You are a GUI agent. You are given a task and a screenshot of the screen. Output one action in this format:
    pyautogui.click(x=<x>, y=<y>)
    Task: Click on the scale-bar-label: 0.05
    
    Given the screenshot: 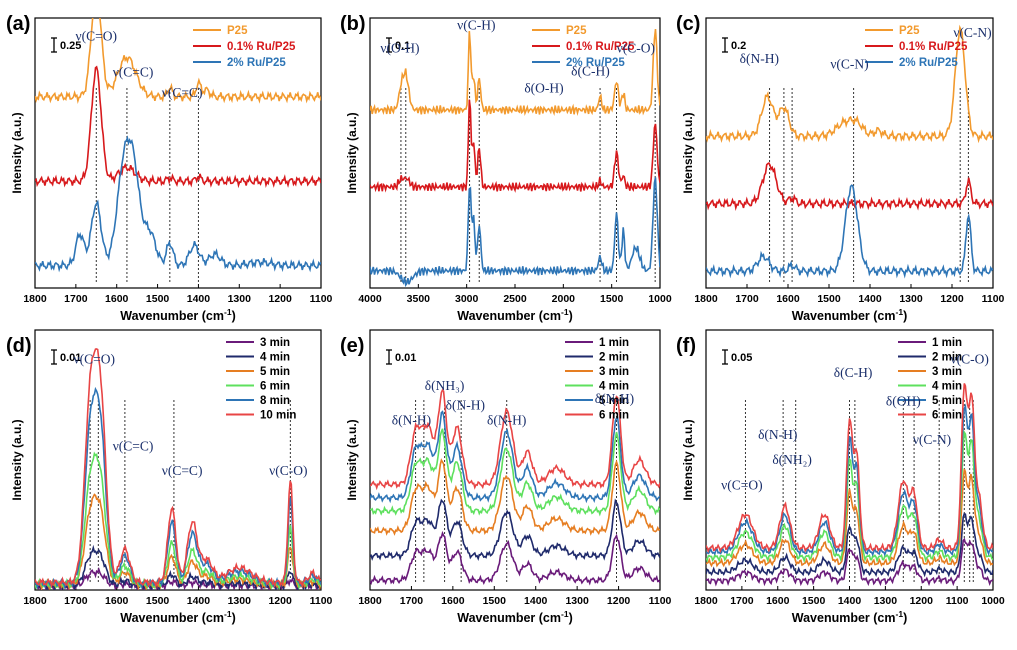 What is the action you would take?
    pyautogui.click(x=741, y=358)
    